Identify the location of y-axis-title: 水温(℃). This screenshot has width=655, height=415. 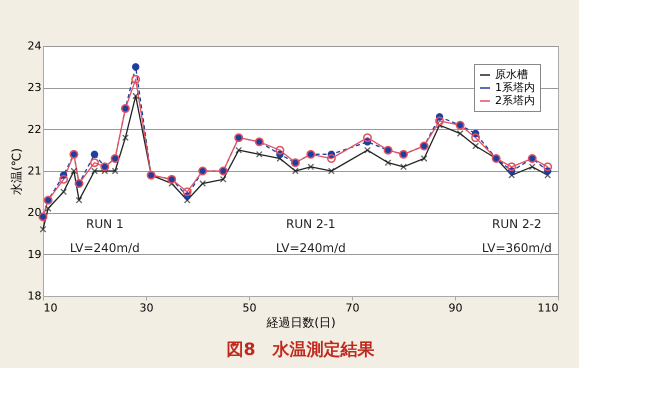
(17, 171).